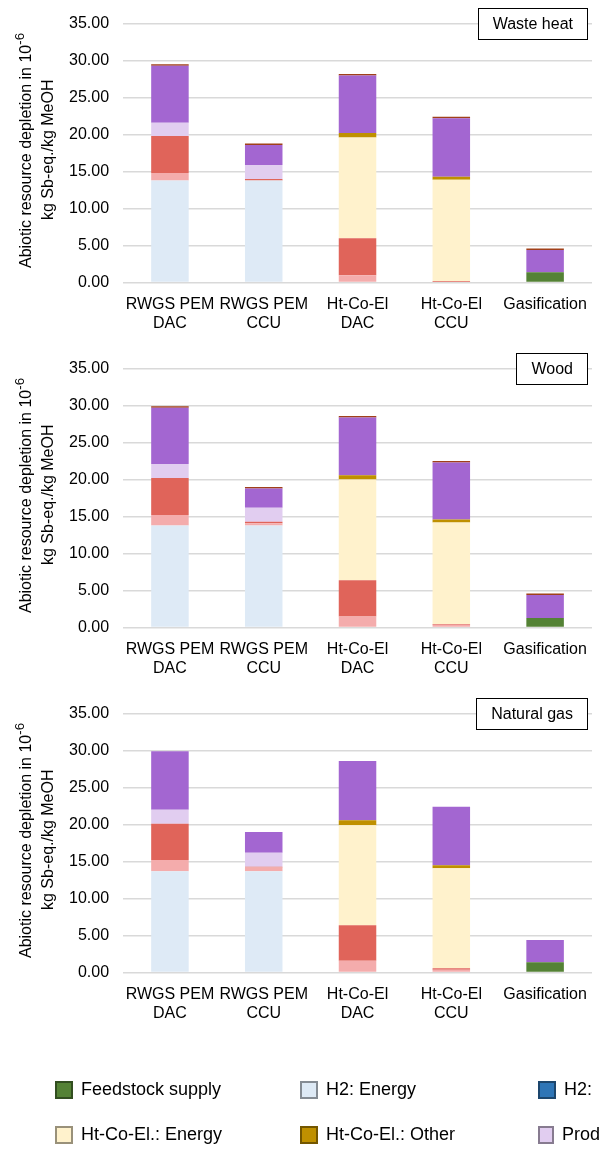  I want to click on legend-label: Ht-Co-El.: Other, so click(391, 1134).